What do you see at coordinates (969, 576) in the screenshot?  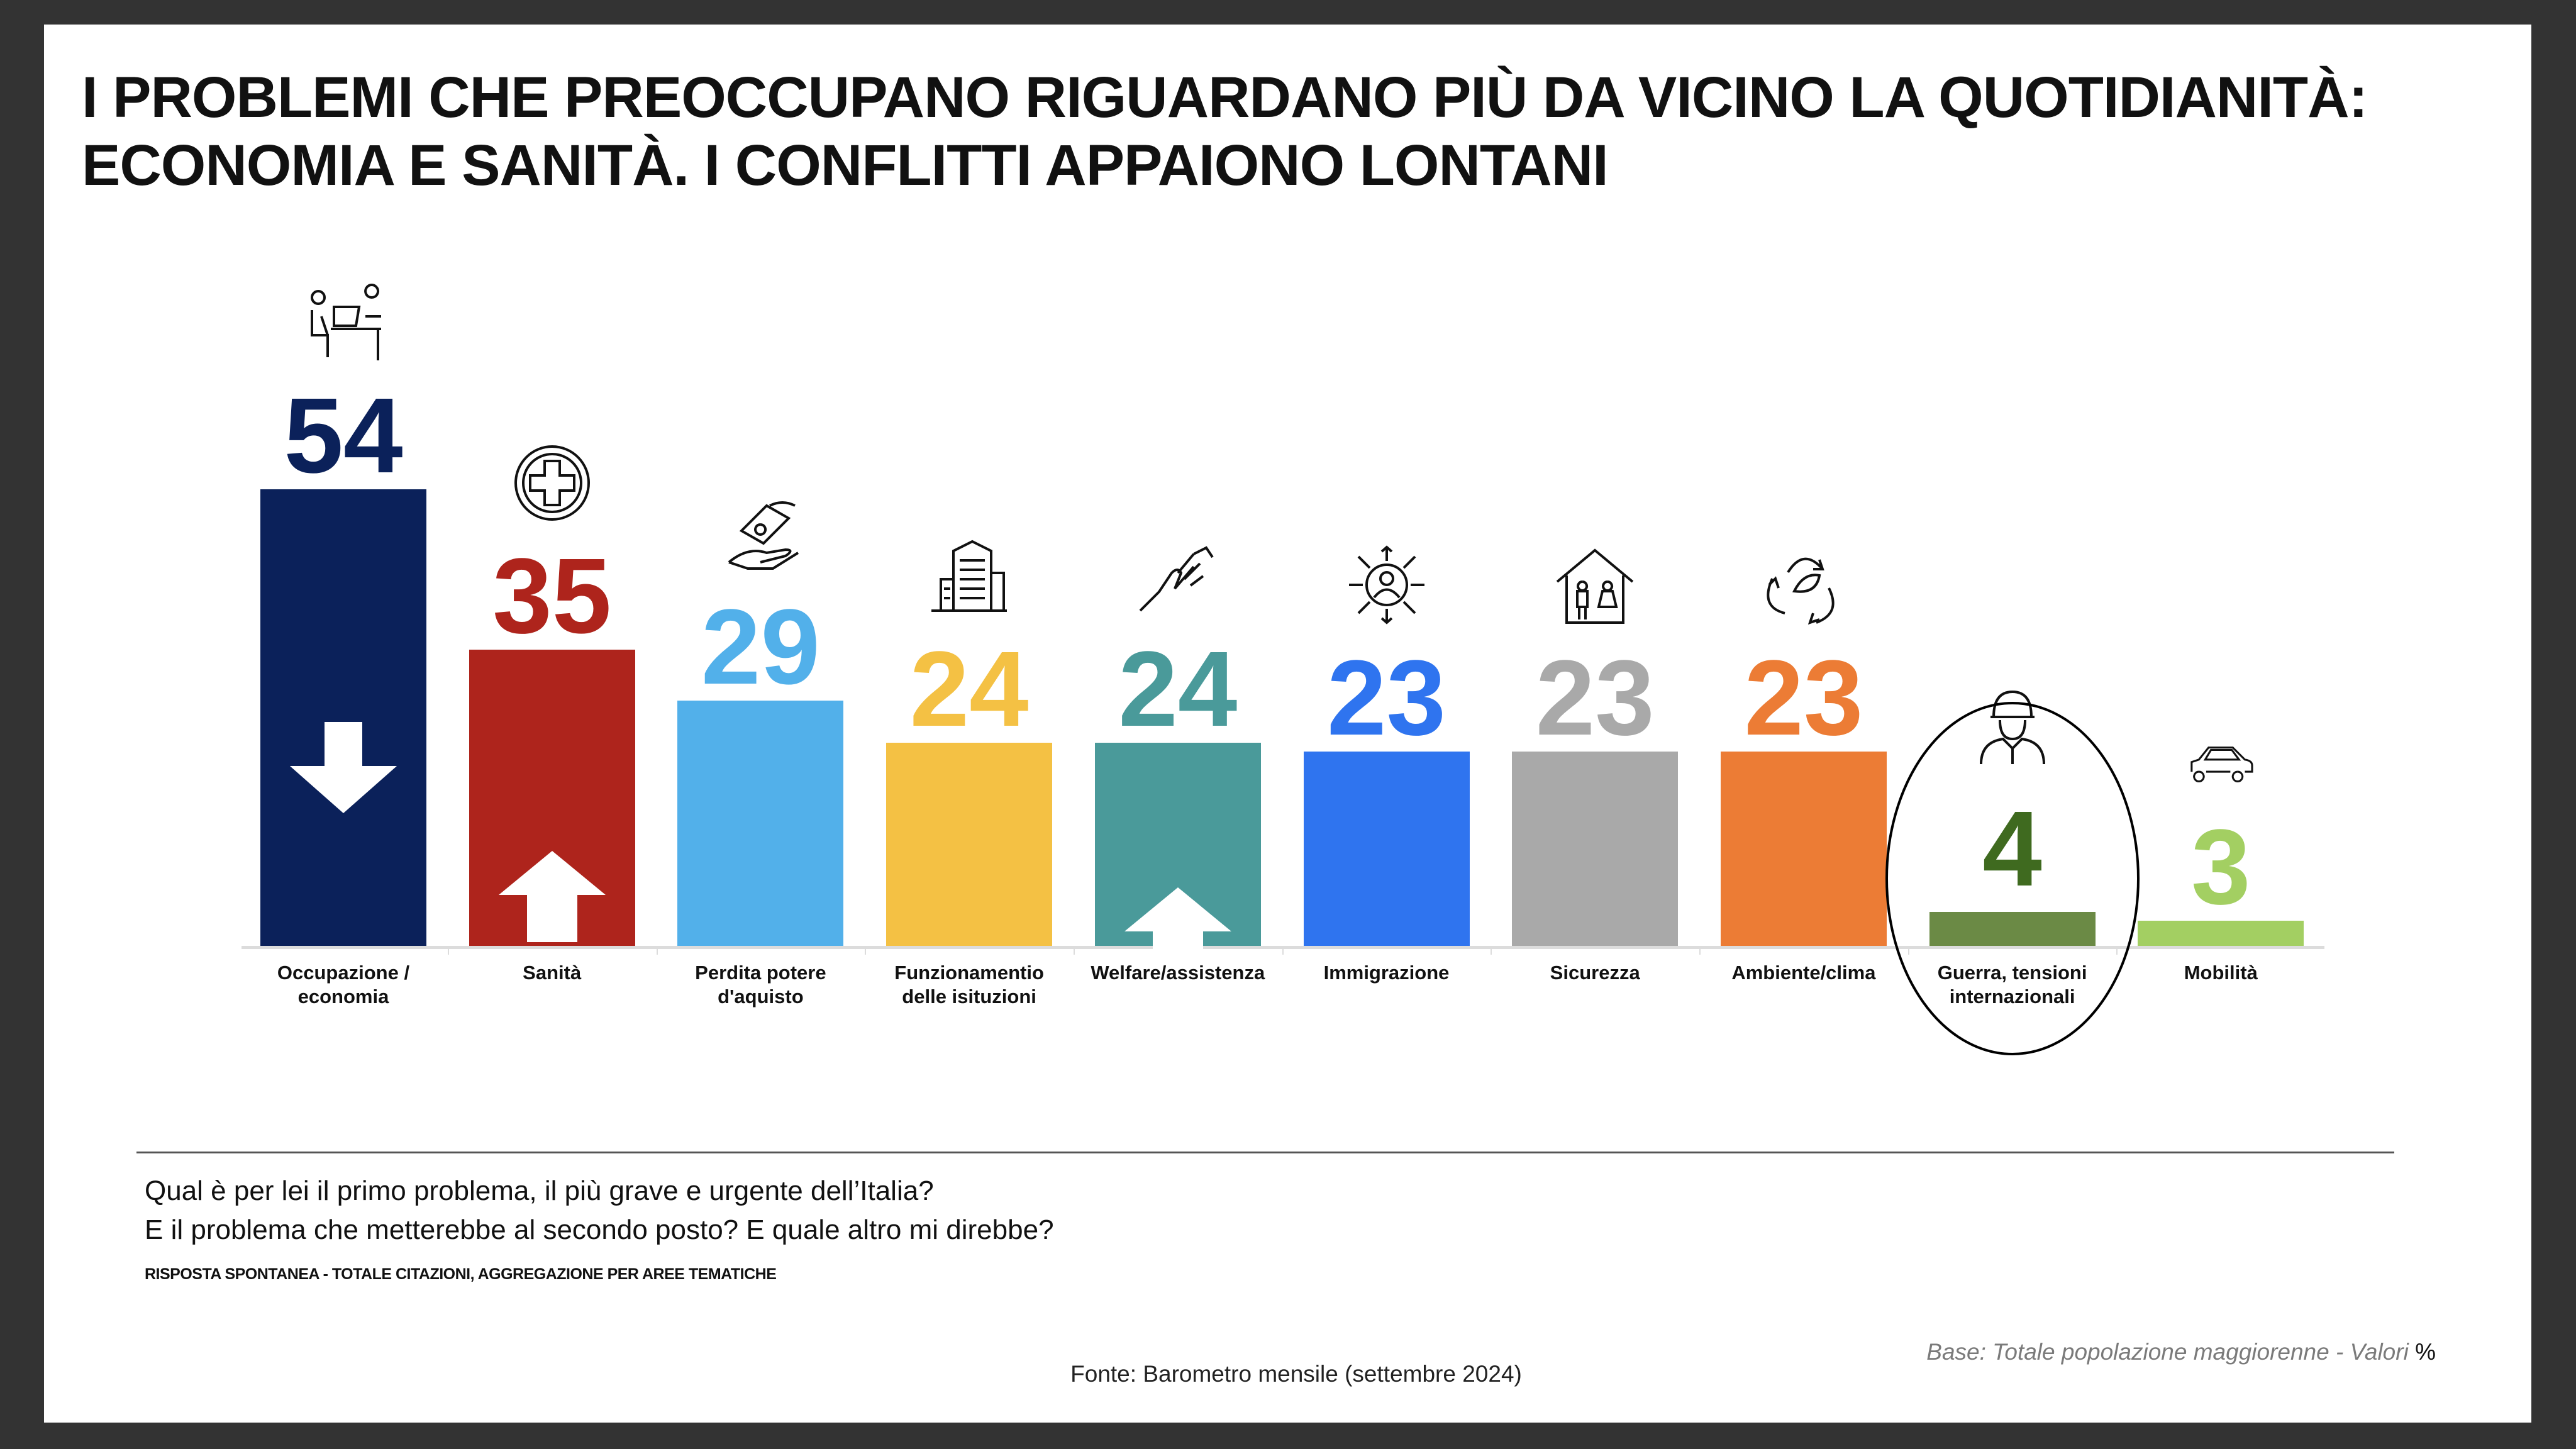 I see `building-icon` at bounding box center [969, 576].